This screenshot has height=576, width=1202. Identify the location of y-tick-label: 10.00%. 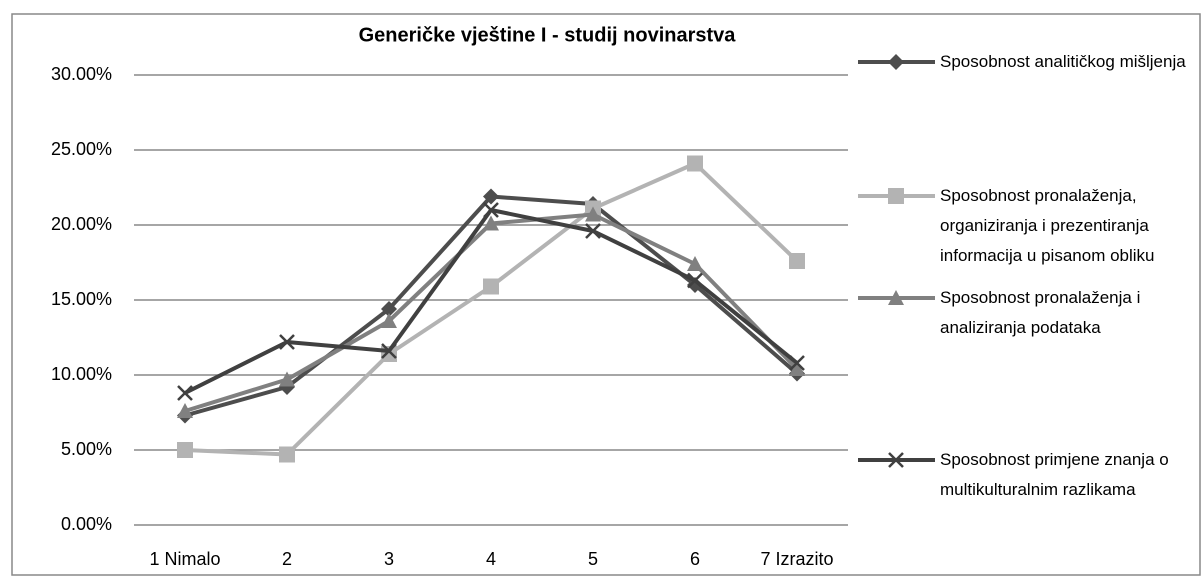
(81, 374).